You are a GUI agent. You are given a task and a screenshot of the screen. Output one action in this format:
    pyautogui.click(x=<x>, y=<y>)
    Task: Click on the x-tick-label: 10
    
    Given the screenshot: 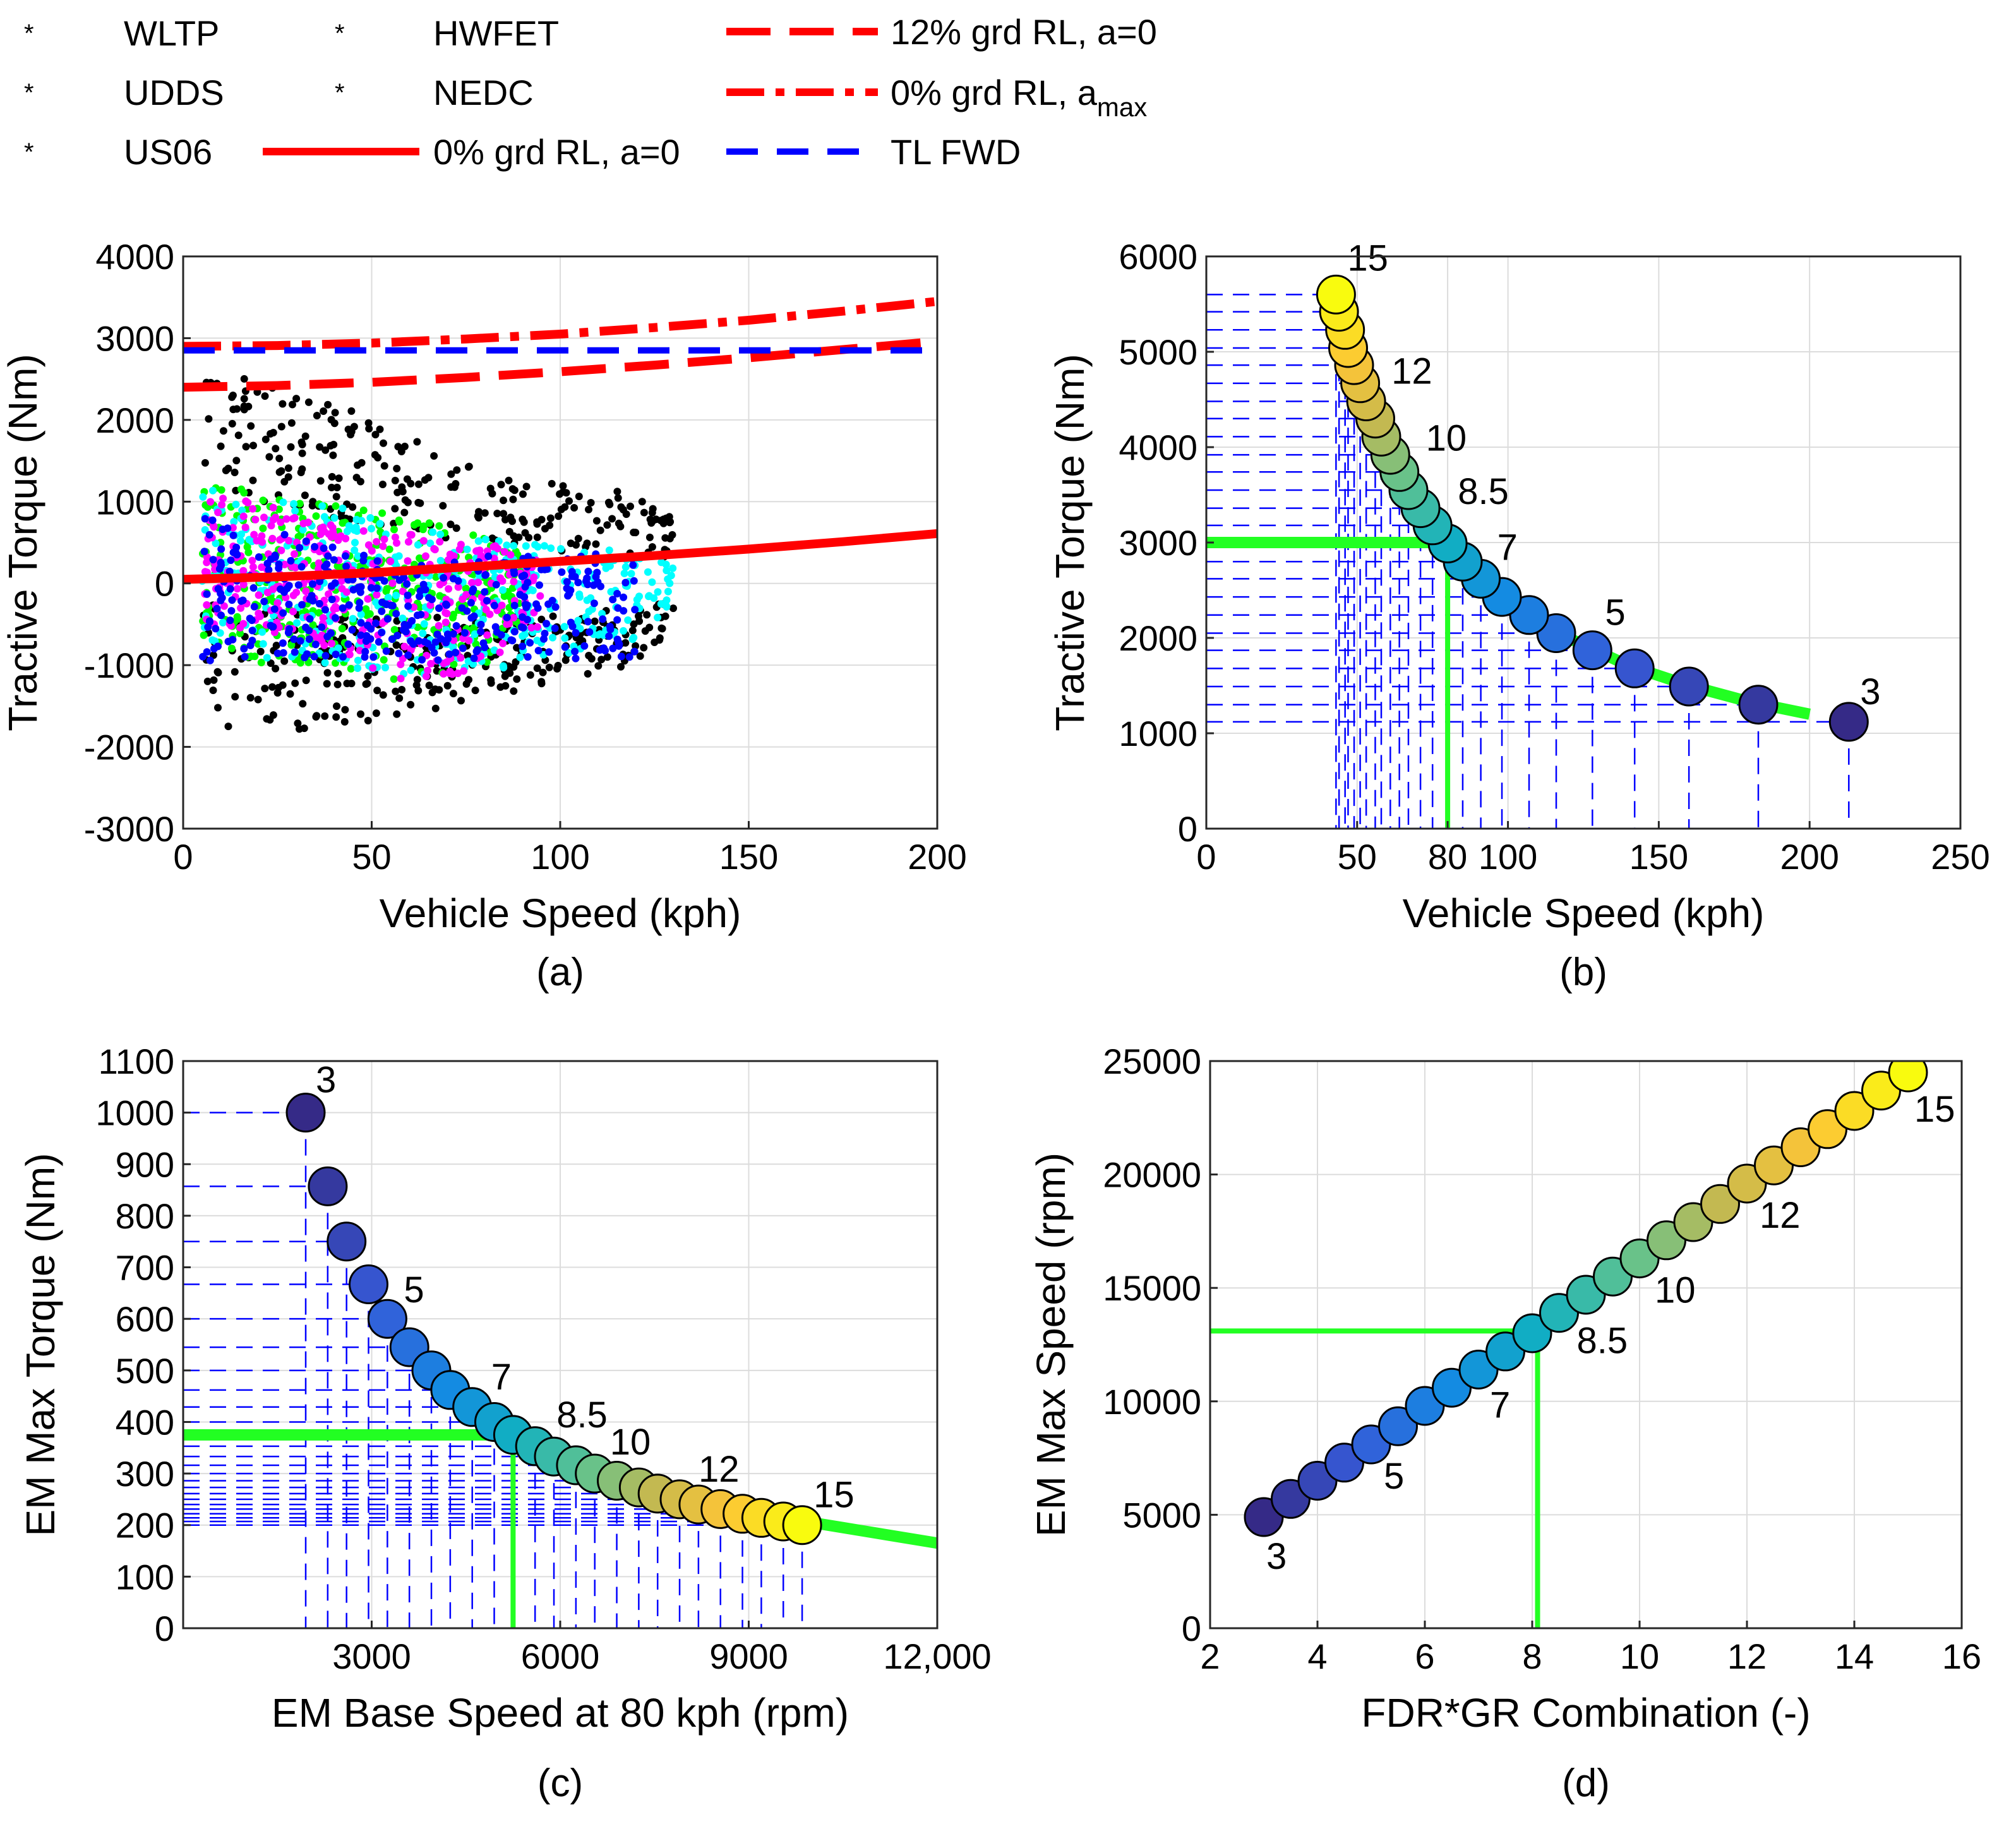 What is the action you would take?
    pyautogui.click(x=1639, y=1656)
    